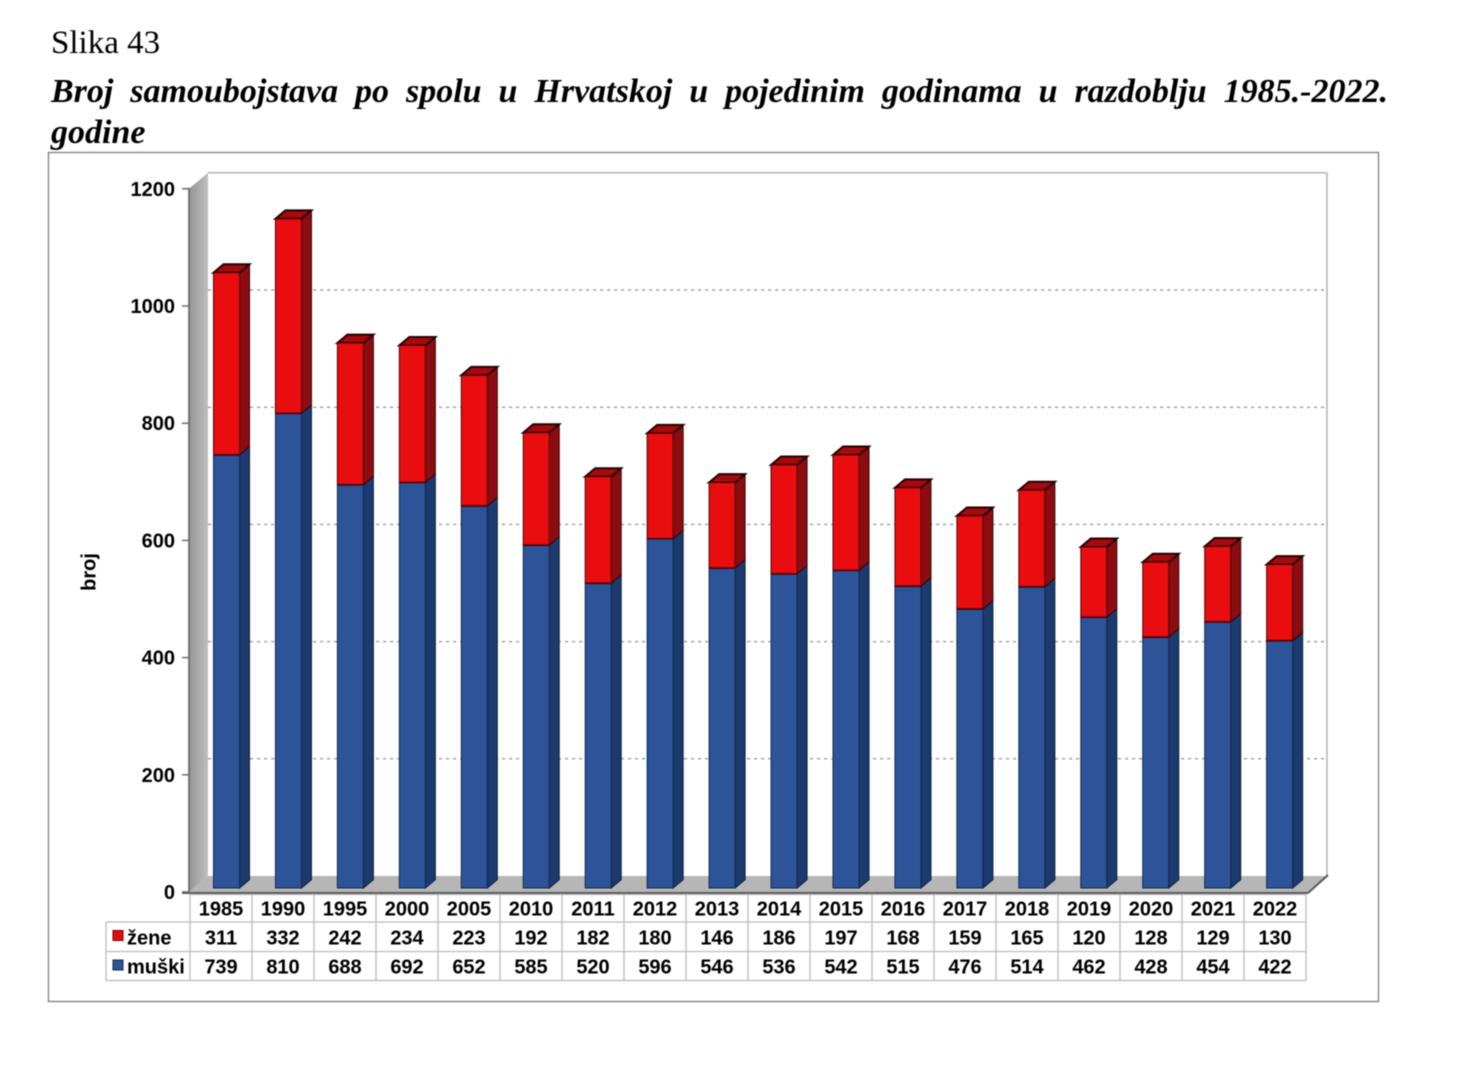  Describe the element at coordinates (717, 910) in the screenshot. I see `svg-text: 2013` at that location.